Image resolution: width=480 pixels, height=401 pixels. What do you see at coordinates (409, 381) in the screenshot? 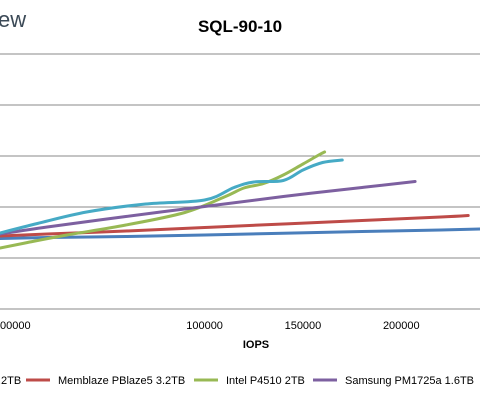
I see `legend-label: Samsung PM1725a 1.6TB` at bounding box center [409, 381].